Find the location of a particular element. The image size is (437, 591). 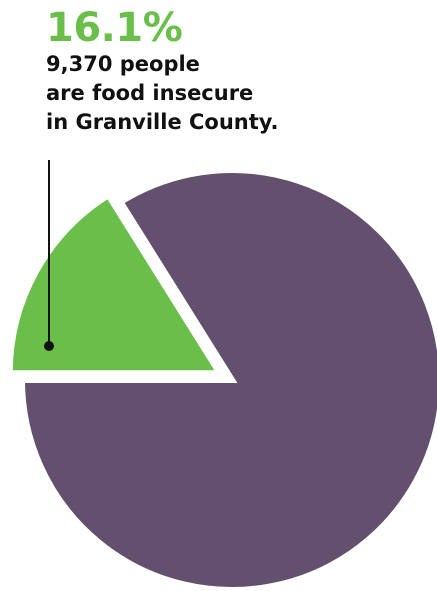

callout-line-1: 9,370 people is located at coordinates (123, 64).